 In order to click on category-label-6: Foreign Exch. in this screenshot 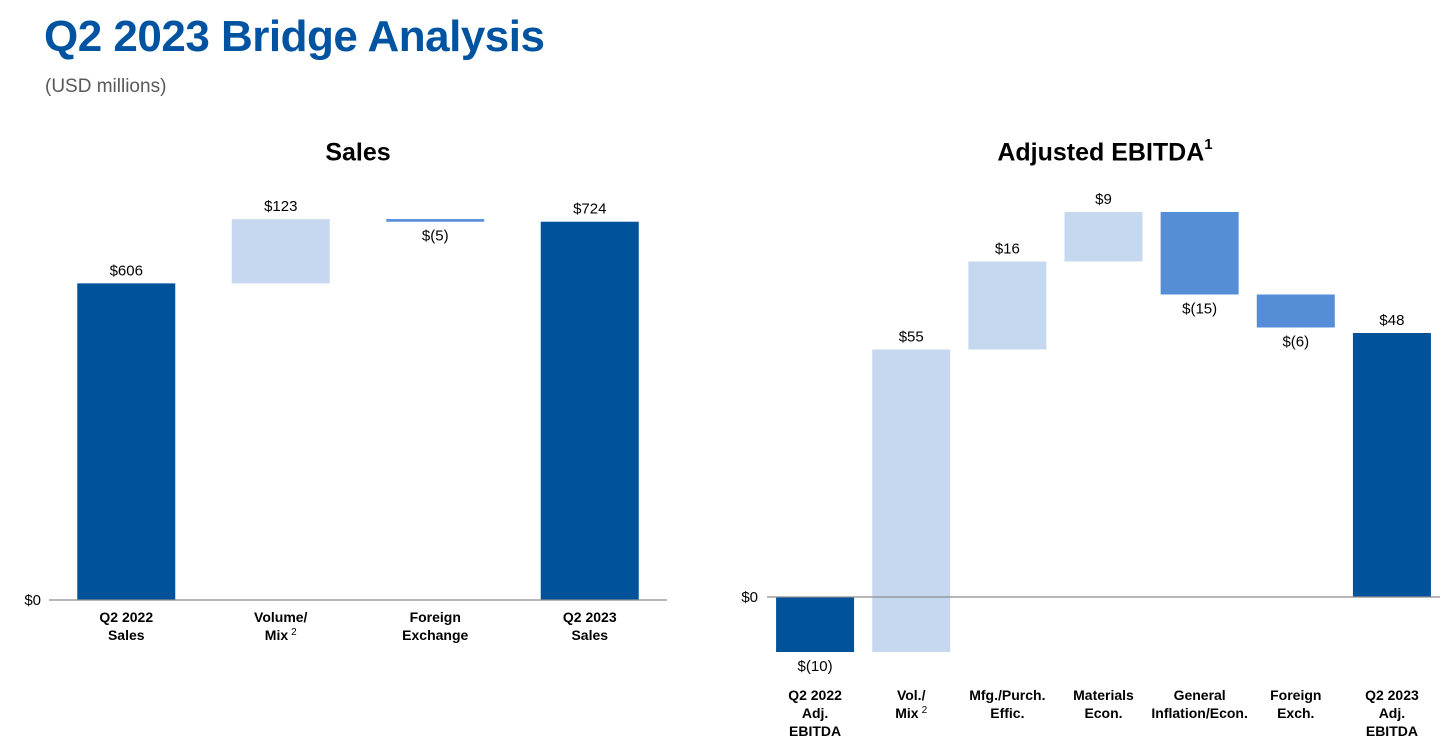, I will do `click(1295, 704)`.